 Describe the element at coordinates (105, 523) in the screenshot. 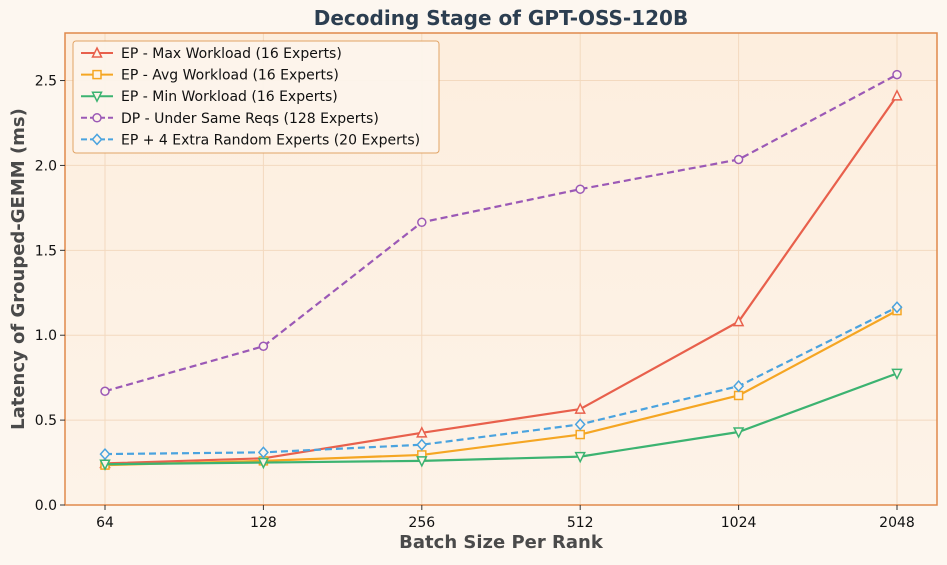

I see `x-tick-label: 64` at that location.